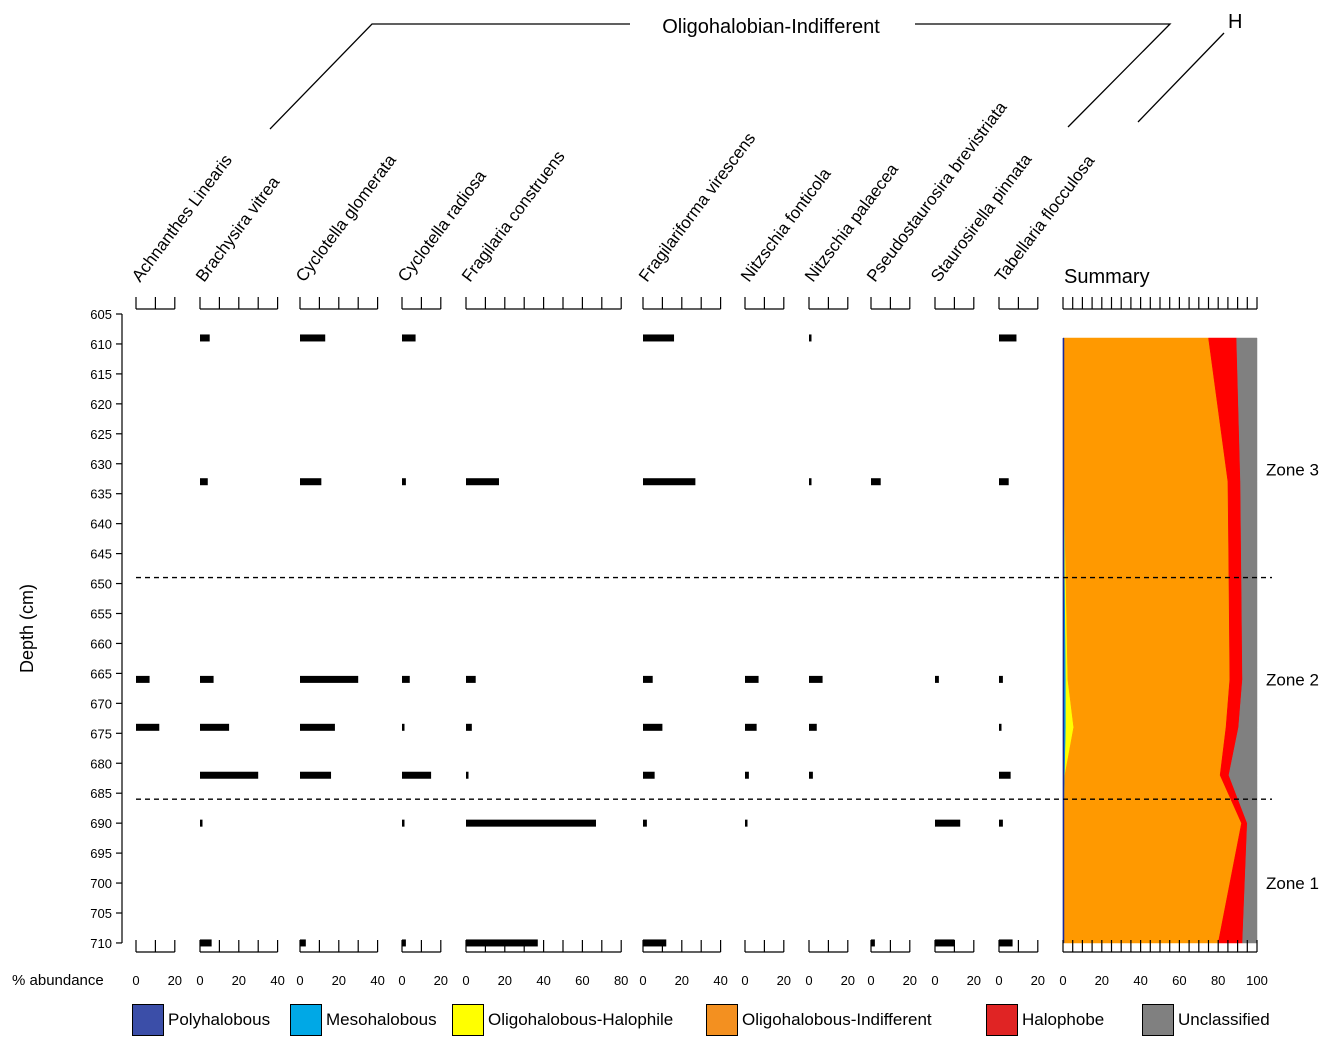 This screenshot has width=1334, height=1041. I want to click on taxon-4-tick-label: 60, so click(582, 980).